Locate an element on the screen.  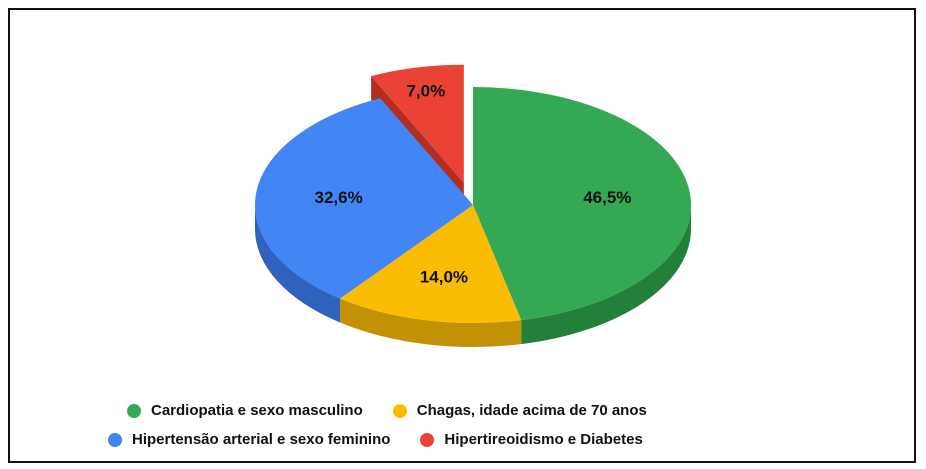
data-label-cardiopatia: 46,5% is located at coordinates (607, 197).